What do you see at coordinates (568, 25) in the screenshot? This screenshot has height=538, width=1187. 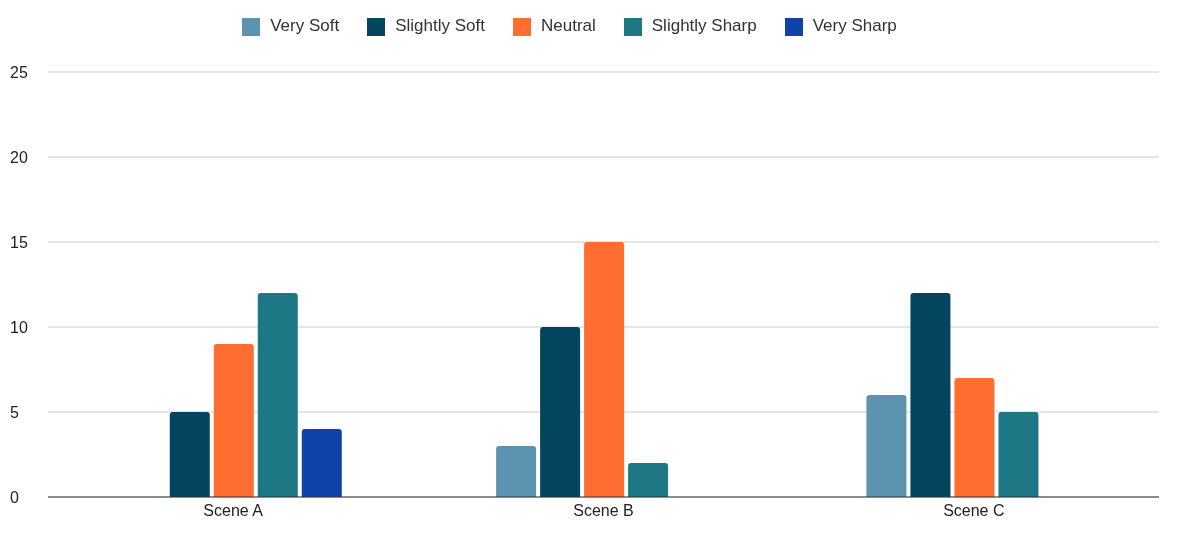 I see `legend-label: Neutral` at bounding box center [568, 25].